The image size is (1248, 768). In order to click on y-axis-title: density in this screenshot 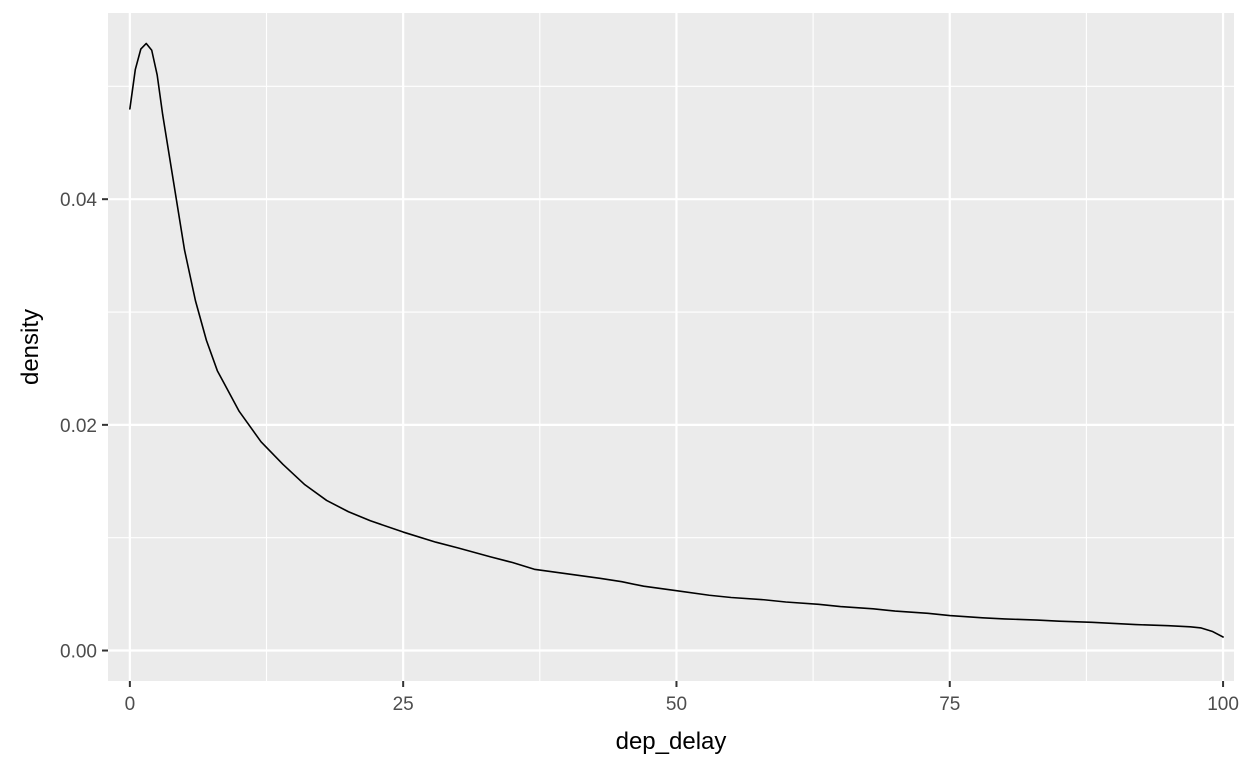, I will do `click(30, 347)`.